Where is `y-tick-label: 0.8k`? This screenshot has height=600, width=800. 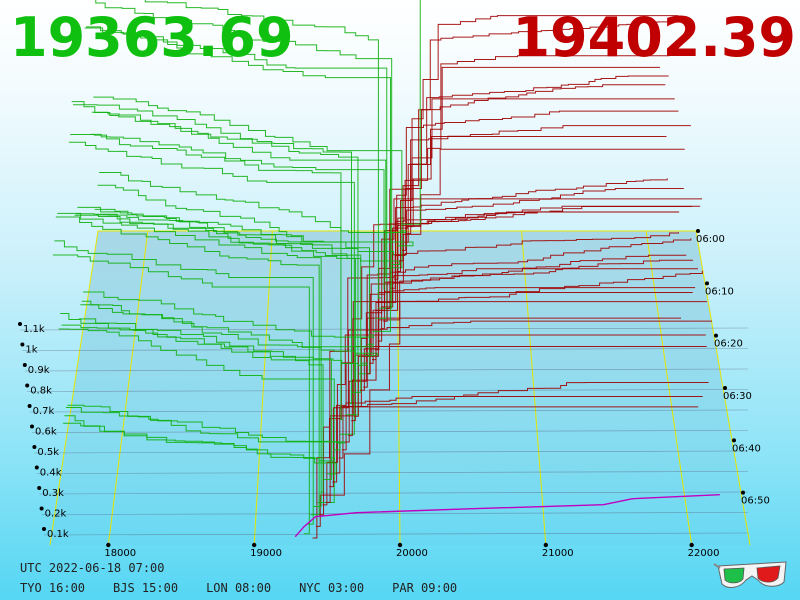 y-tick-label: 0.8k is located at coordinates (41, 391).